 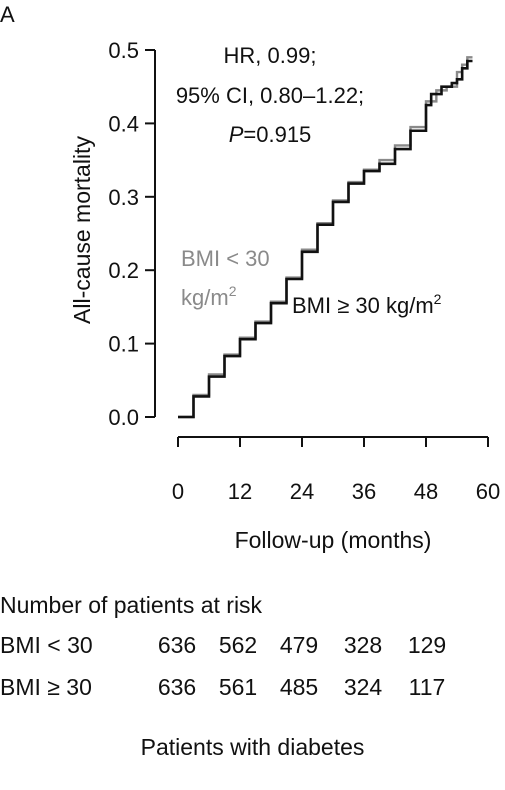 What do you see at coordinates (7, 14) in the screenshot?
I see `panel-label: A` at bounding box center [7, 14].